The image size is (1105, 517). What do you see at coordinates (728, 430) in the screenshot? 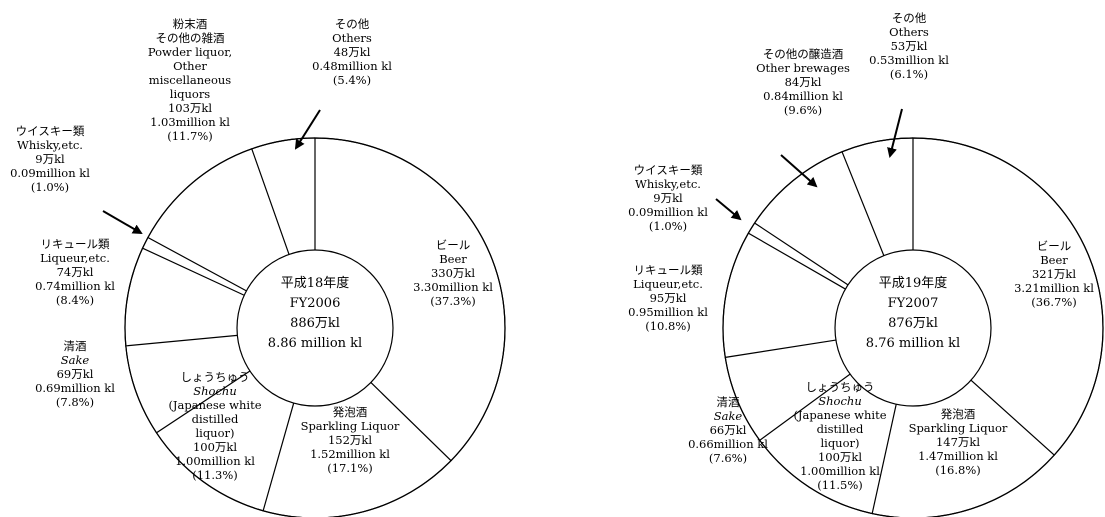
I see `slice-label-sake: 清酒 Sake 66万kl 0.66million kl (7.6%)` at bounding box center [728, 430].